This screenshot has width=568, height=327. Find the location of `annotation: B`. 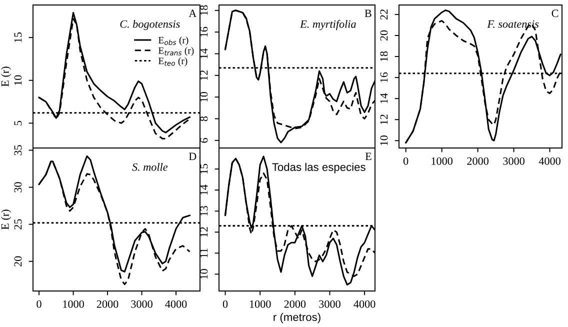

annotation: B is located at coordinates (368, 14).